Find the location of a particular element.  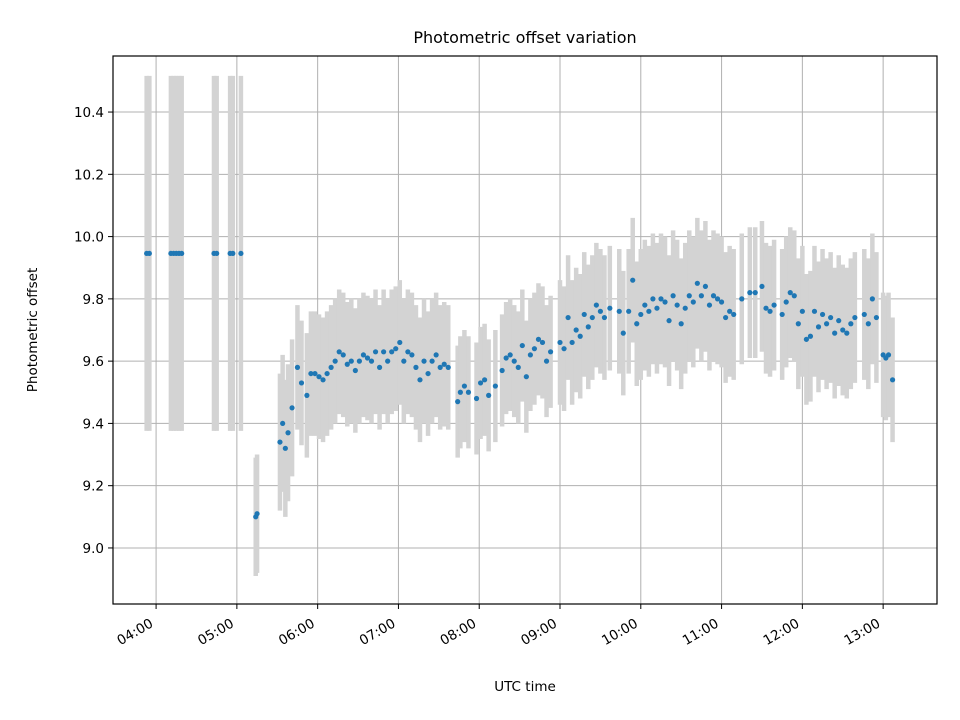

x-tick-label: 05:00 is located at coordinates (216, 632).